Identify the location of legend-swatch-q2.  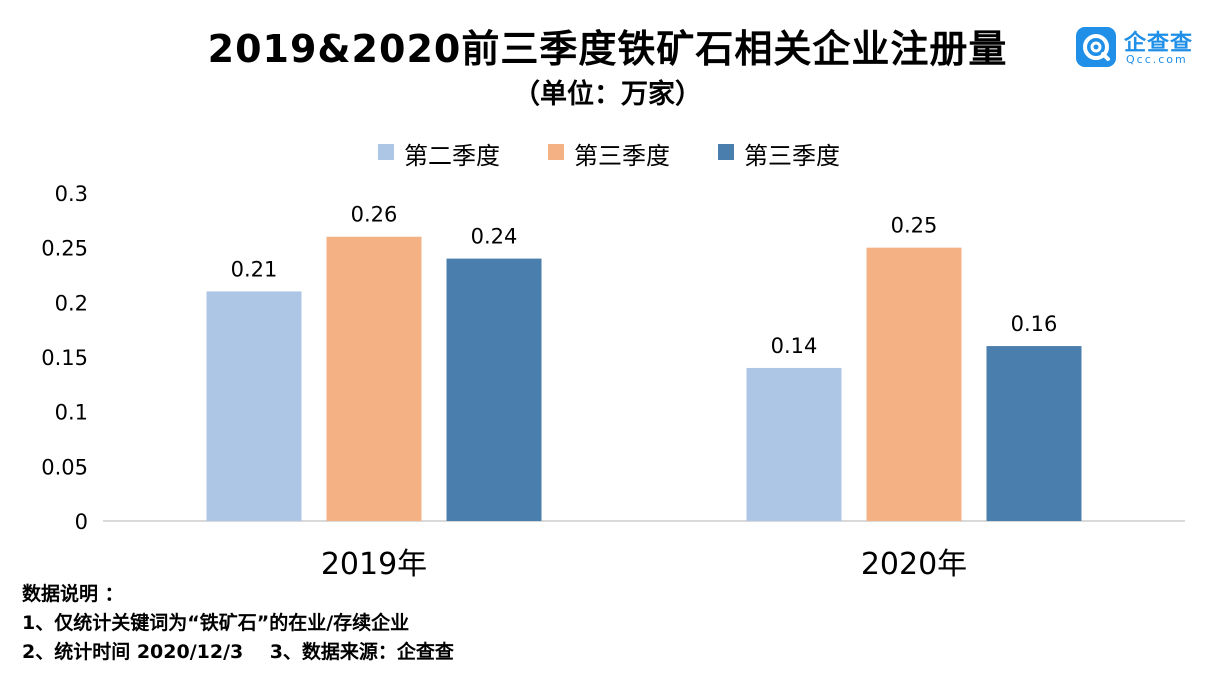
(386, 152).